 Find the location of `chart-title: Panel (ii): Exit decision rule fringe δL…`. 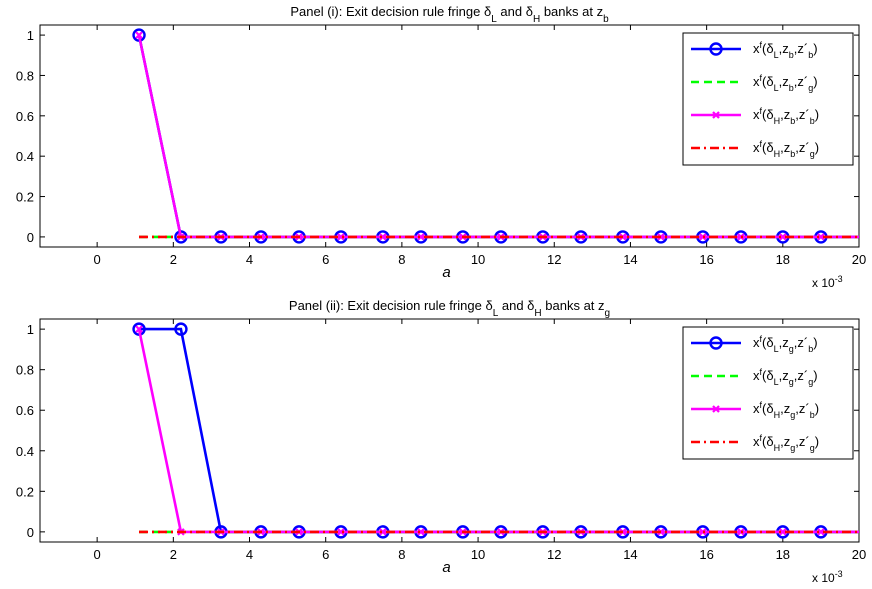

chart-title: Panel (ii): Exit decision rule fringe δL… is located at coordinates (449, 308).